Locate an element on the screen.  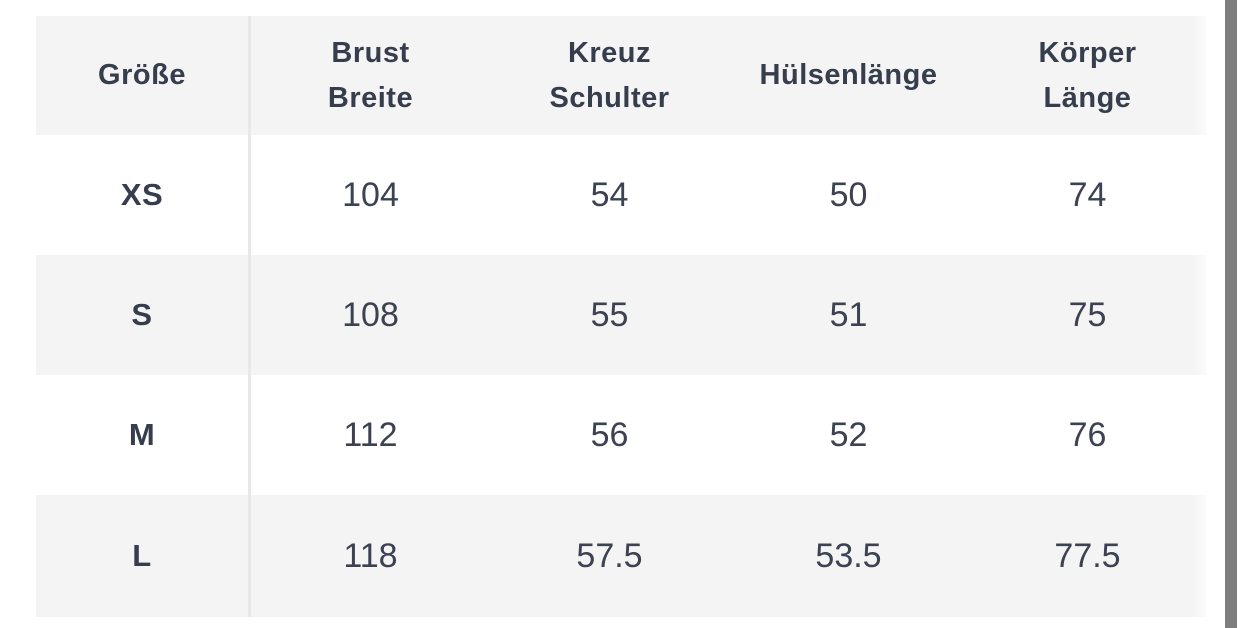
row-m-size-label: M is located at coordinates (143, 435).